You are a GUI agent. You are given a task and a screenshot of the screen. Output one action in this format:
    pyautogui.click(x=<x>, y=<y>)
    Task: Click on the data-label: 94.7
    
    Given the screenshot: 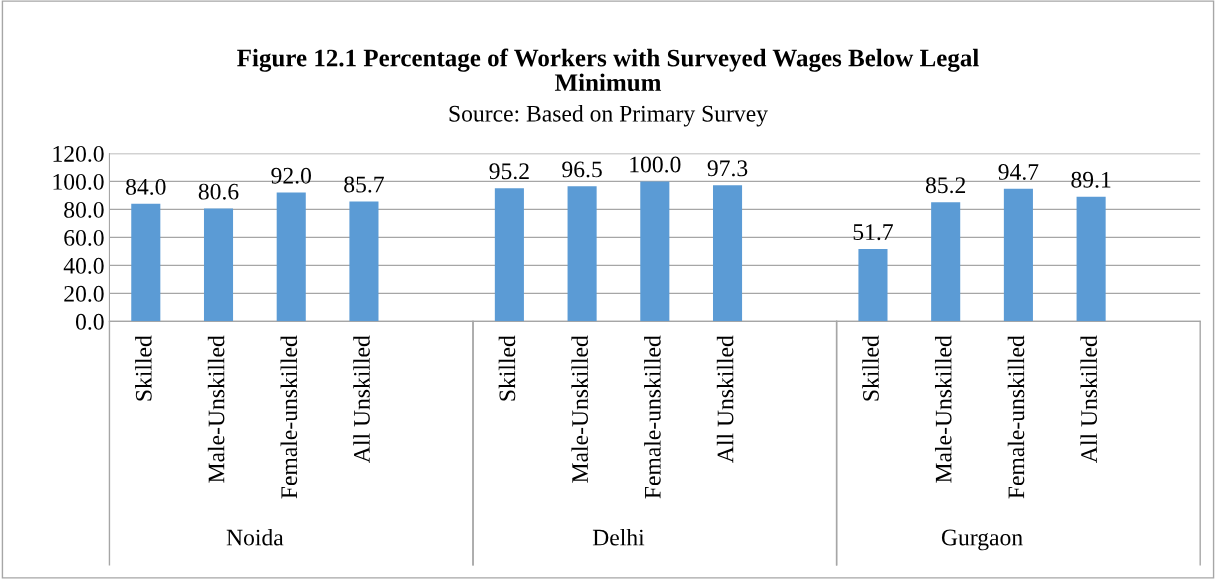 What is the action you would take?
    pyautogui.click(x=1018, y=172)
    